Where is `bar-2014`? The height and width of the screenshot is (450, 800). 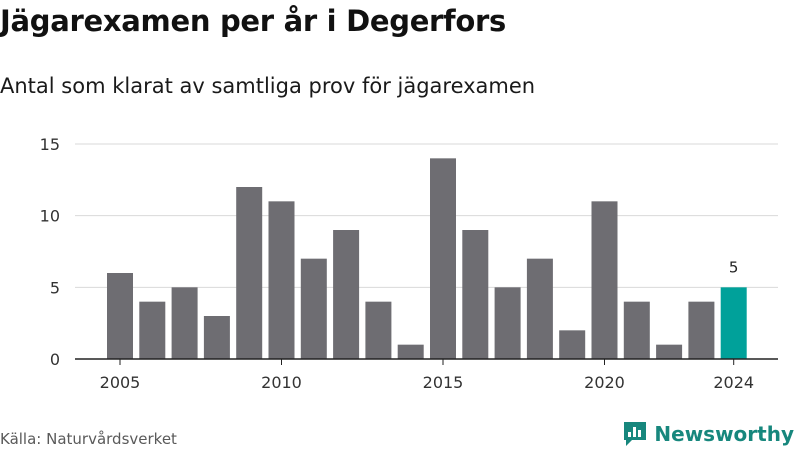 bar-2014 is located at coordinates (410, 351).